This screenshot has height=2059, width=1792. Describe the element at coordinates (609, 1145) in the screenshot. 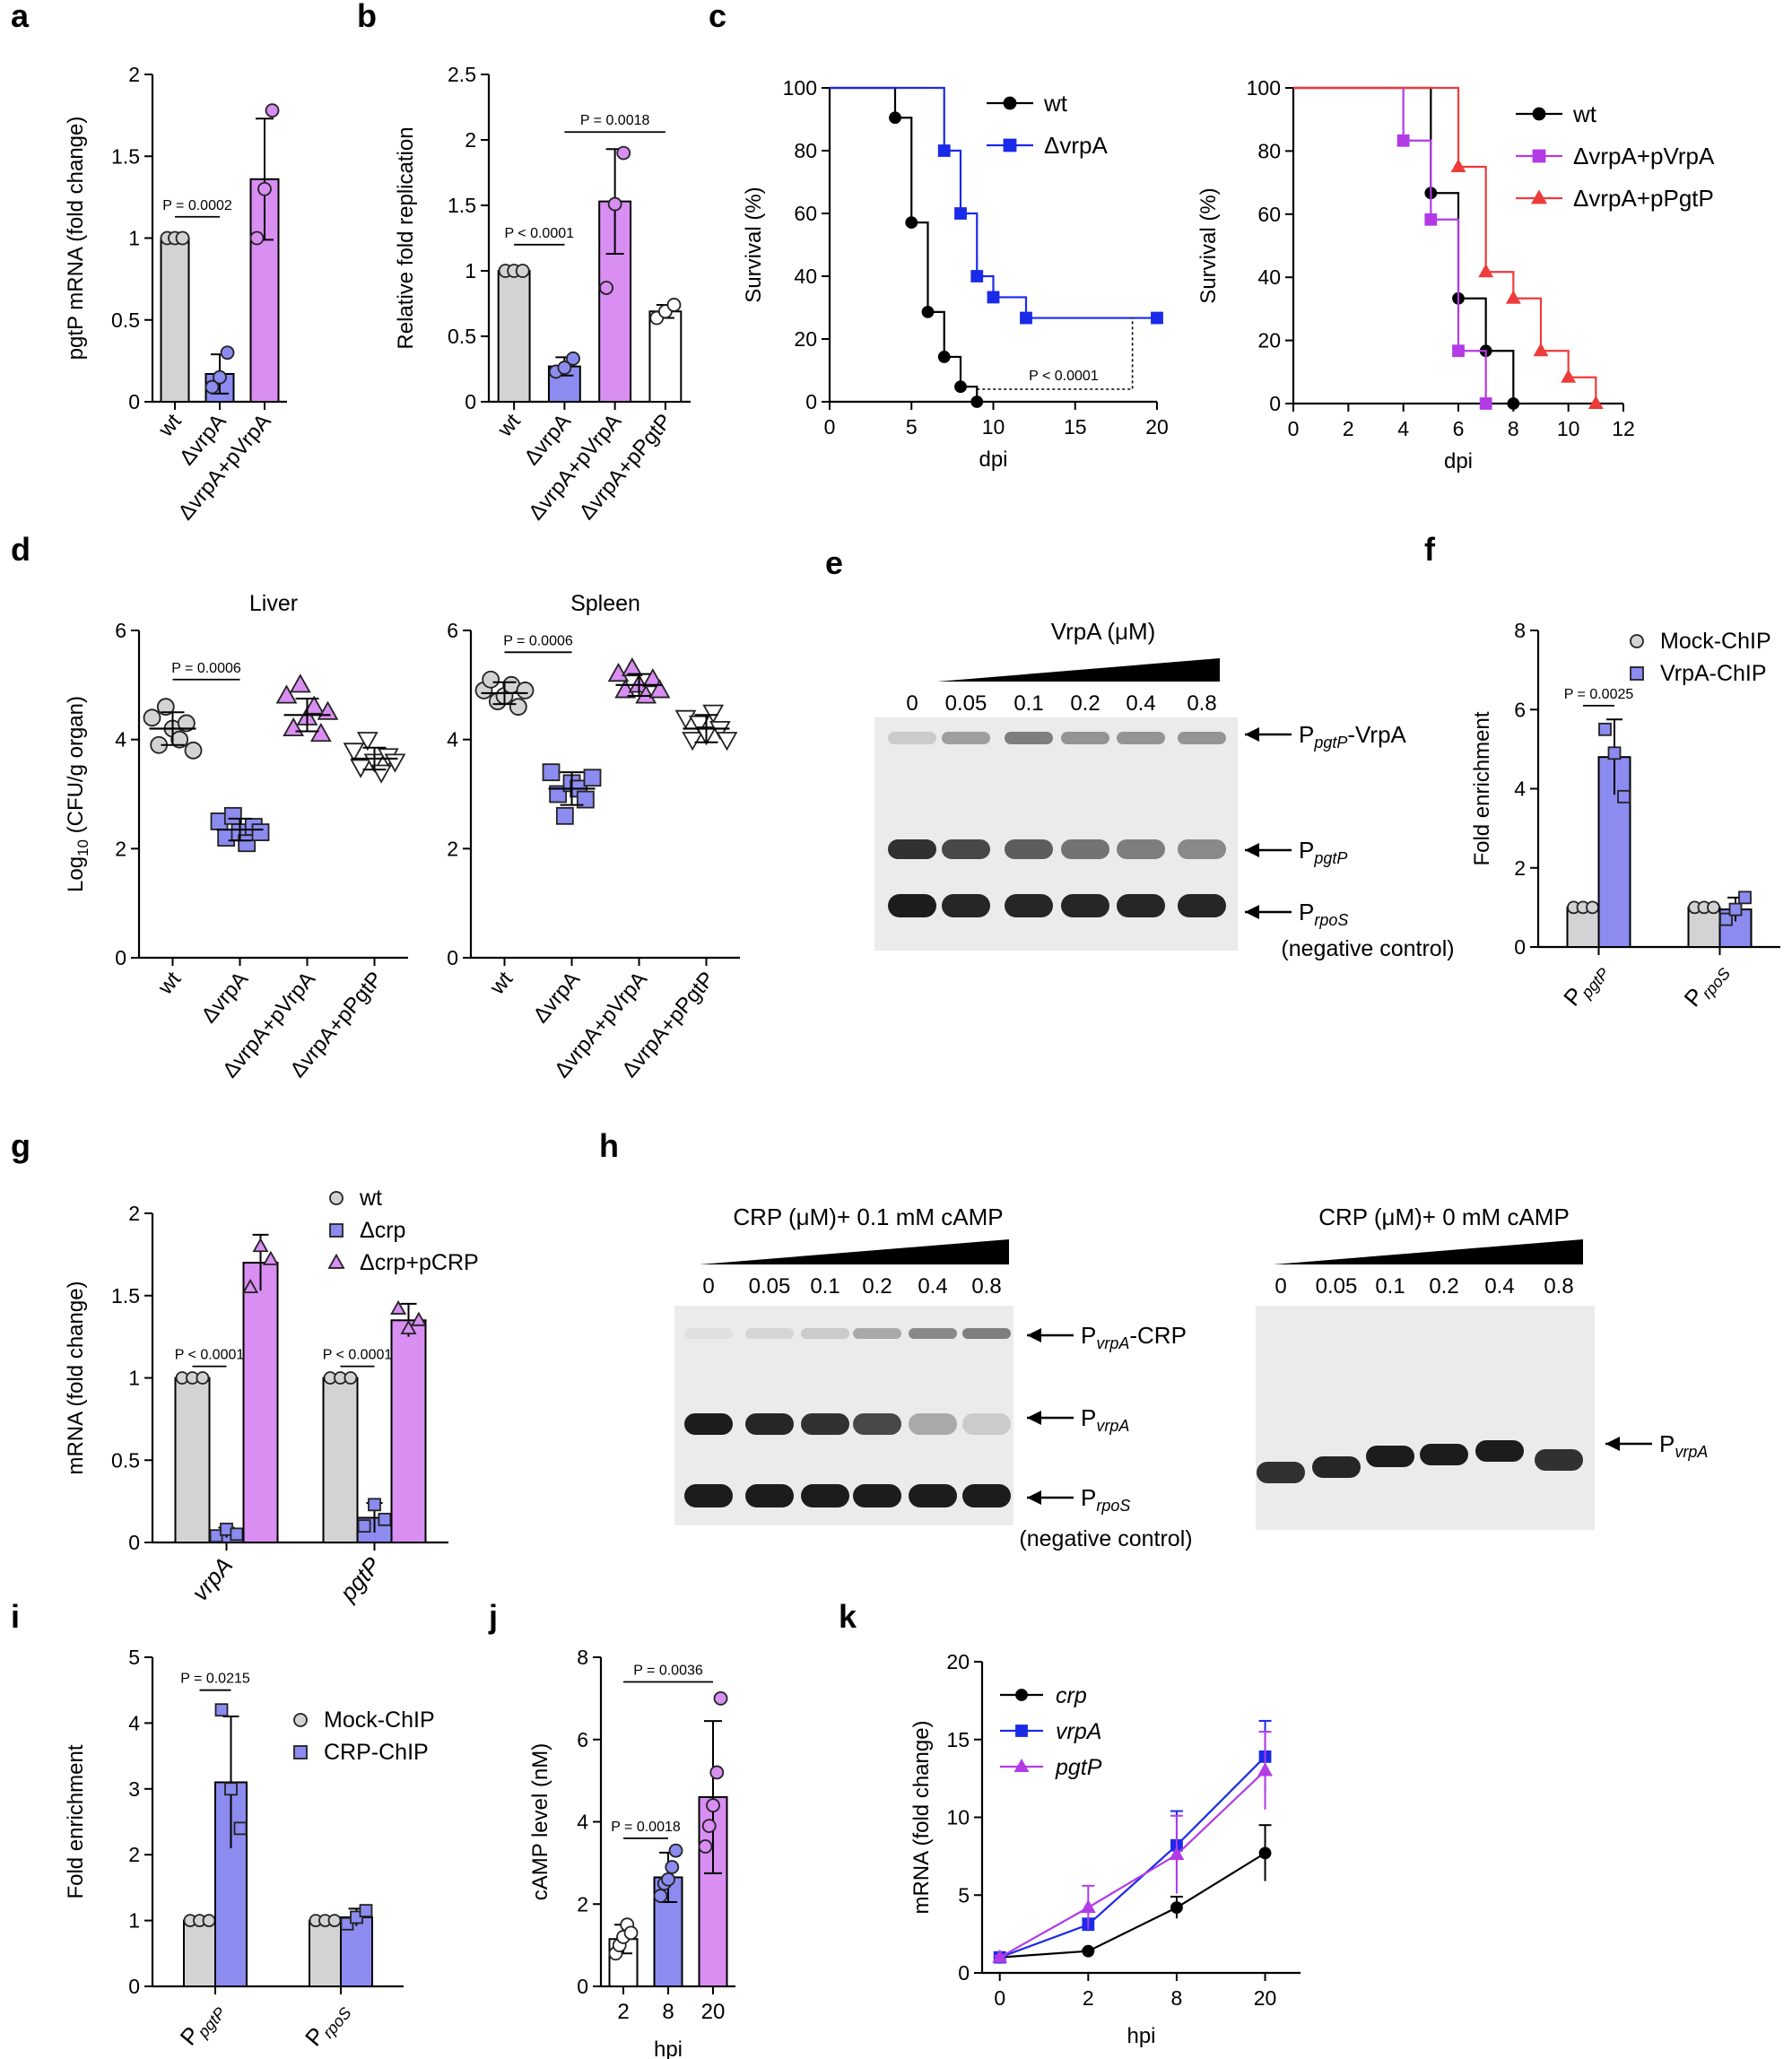

I see `panel-letter-h: h` at that location.